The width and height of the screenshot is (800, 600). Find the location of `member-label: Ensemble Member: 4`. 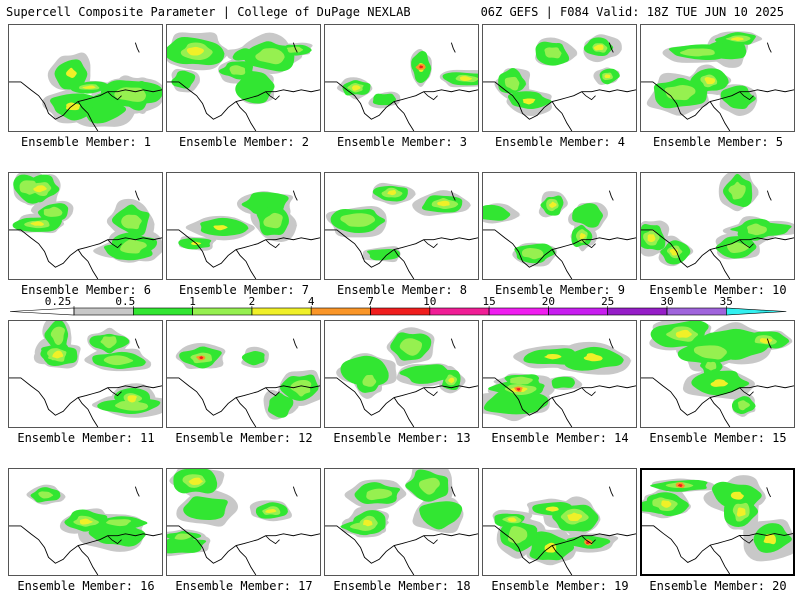

member-label: Ensemble Member: 4 is located at coordinates (560, 142).